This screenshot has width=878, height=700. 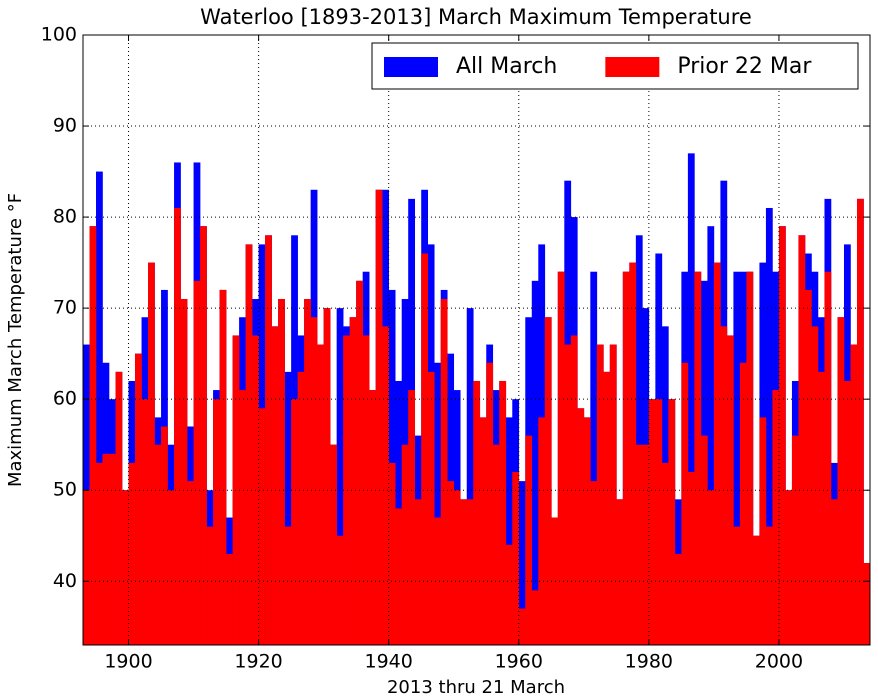 What do you see at coordinates (506, 66) in the screenshot?
I see `legend-label: All March` at bounding box center [506, 66].